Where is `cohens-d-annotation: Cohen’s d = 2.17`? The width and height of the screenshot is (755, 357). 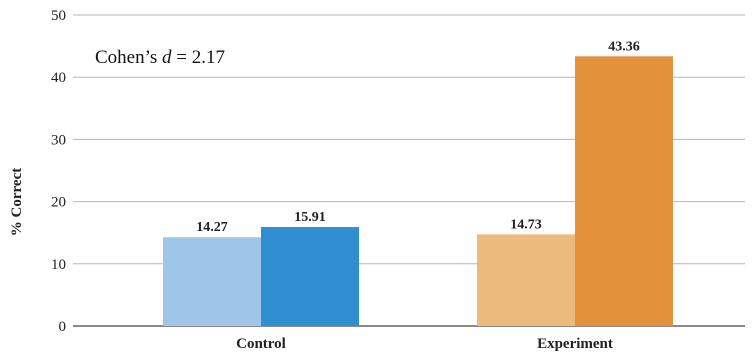 cohens-d-annotation: Cohen’s d = 2.17 is located at coordinates (160, 57).